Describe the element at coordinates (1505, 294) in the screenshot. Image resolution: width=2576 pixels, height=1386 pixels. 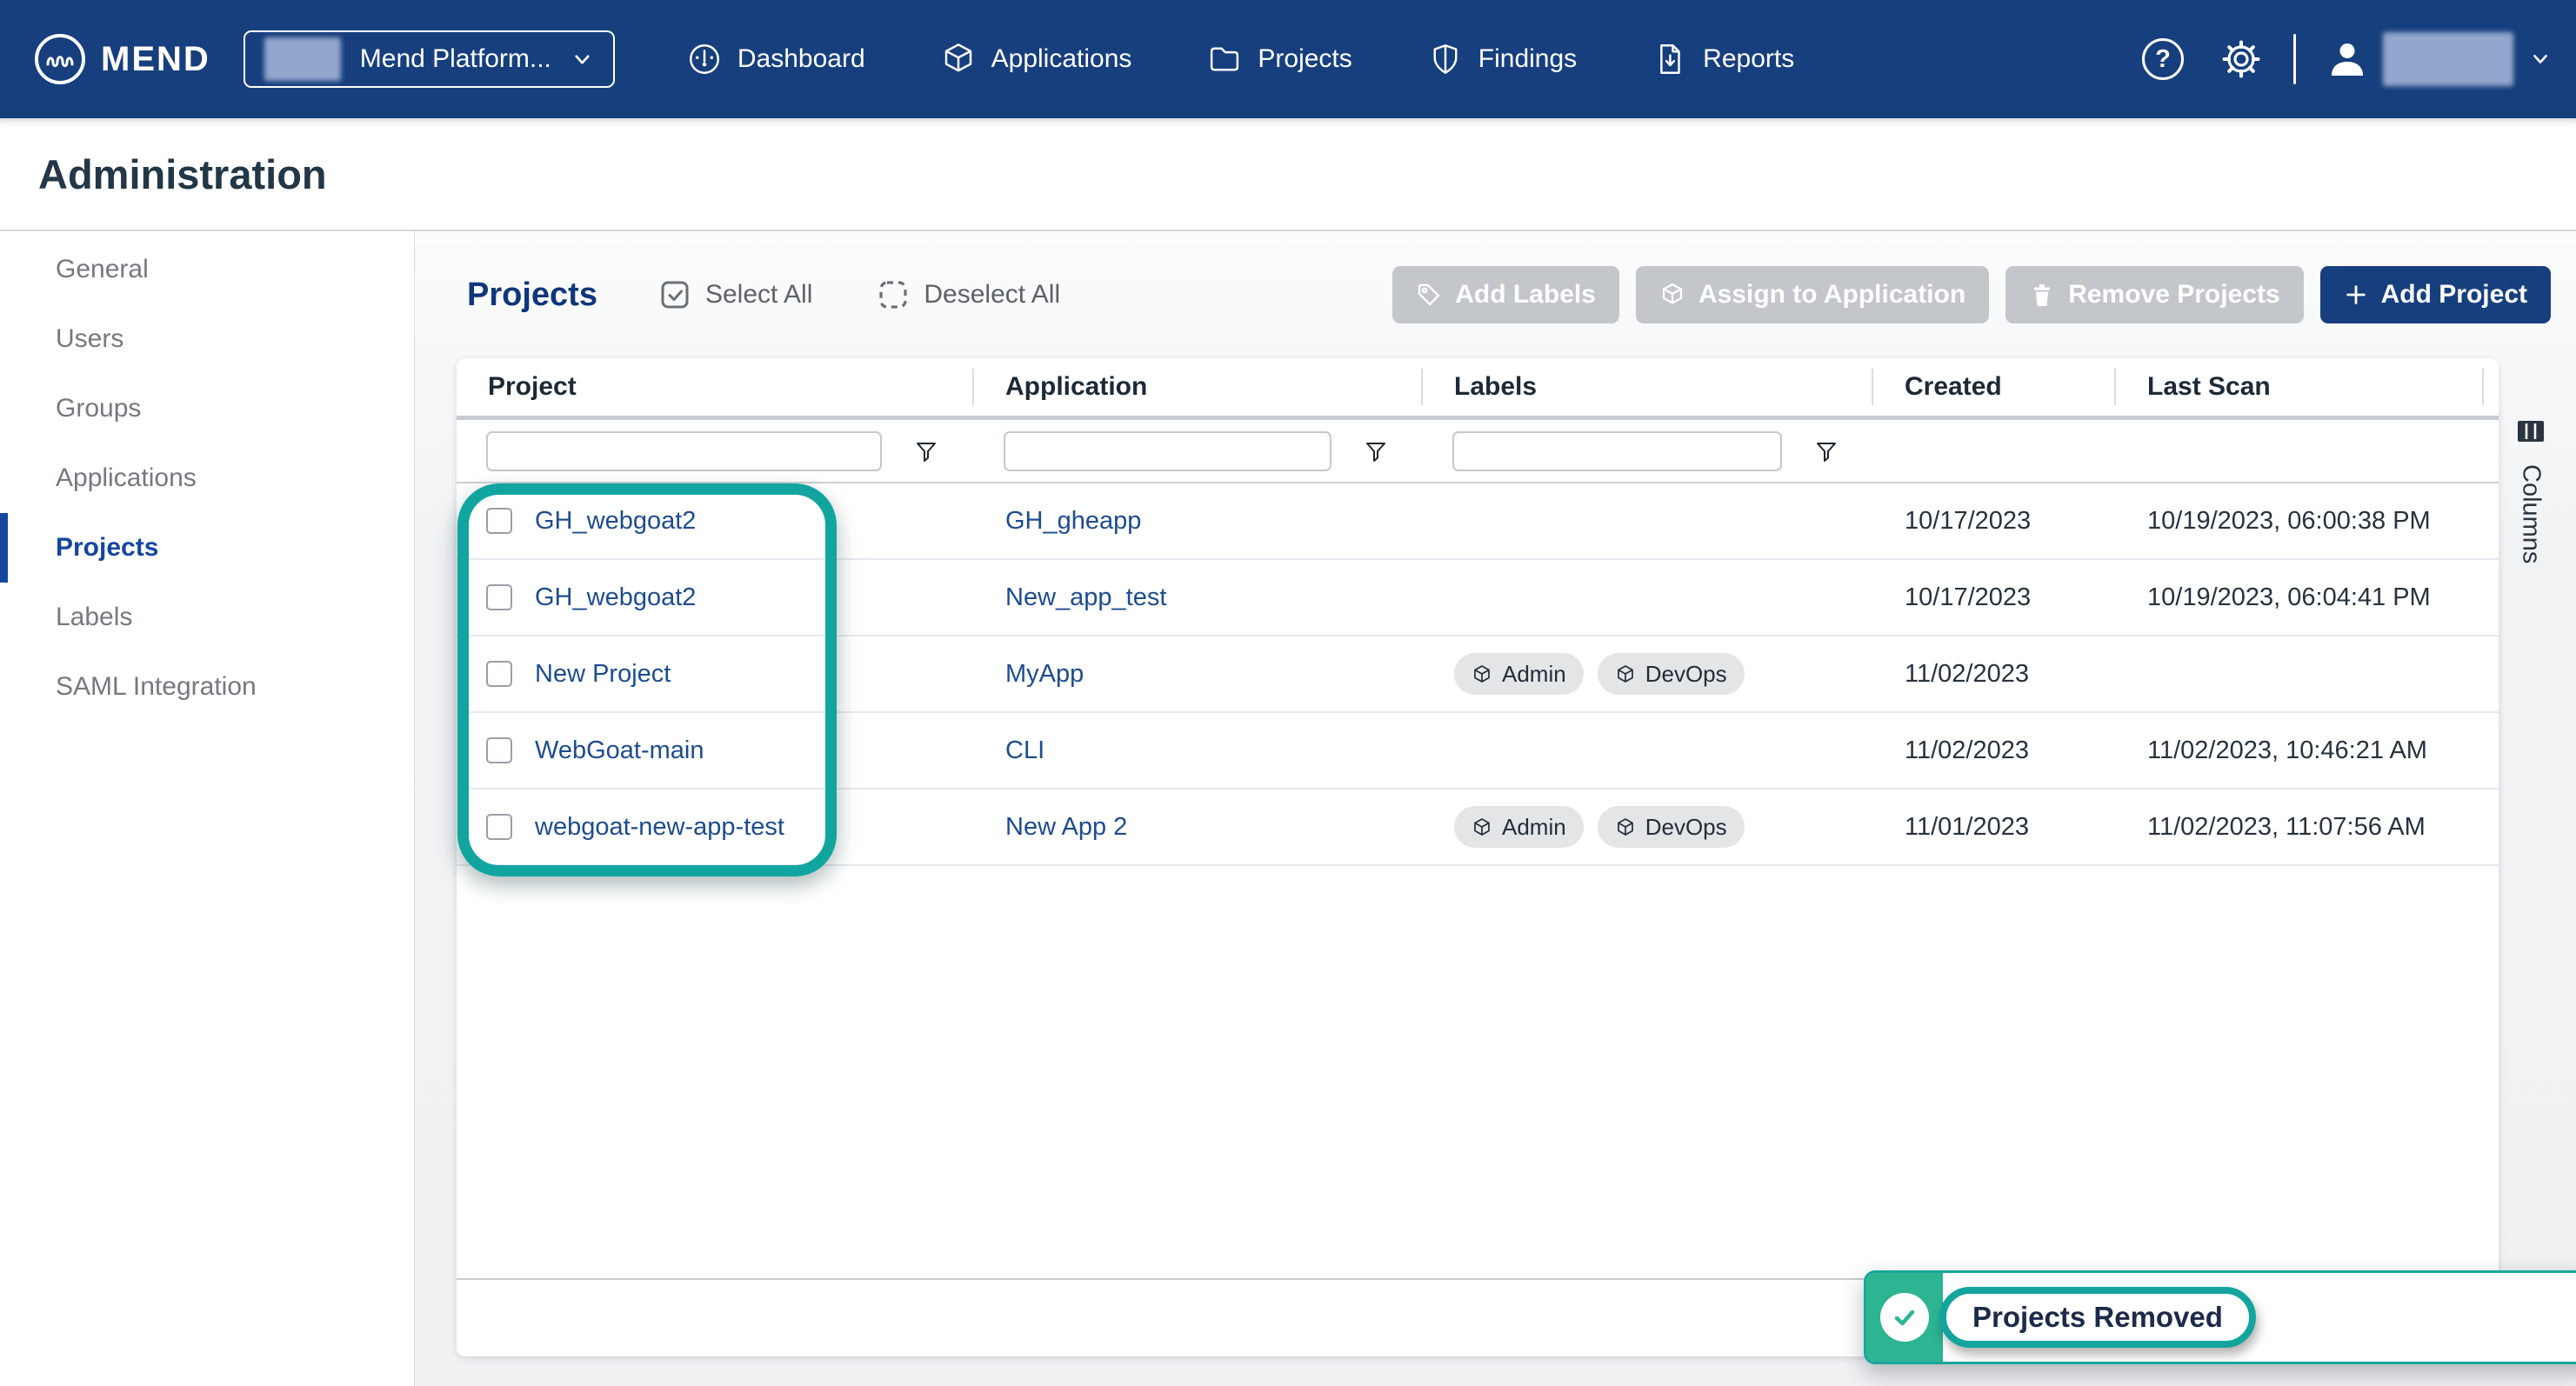
I see `add-labels-button: Add Labels` at that location.